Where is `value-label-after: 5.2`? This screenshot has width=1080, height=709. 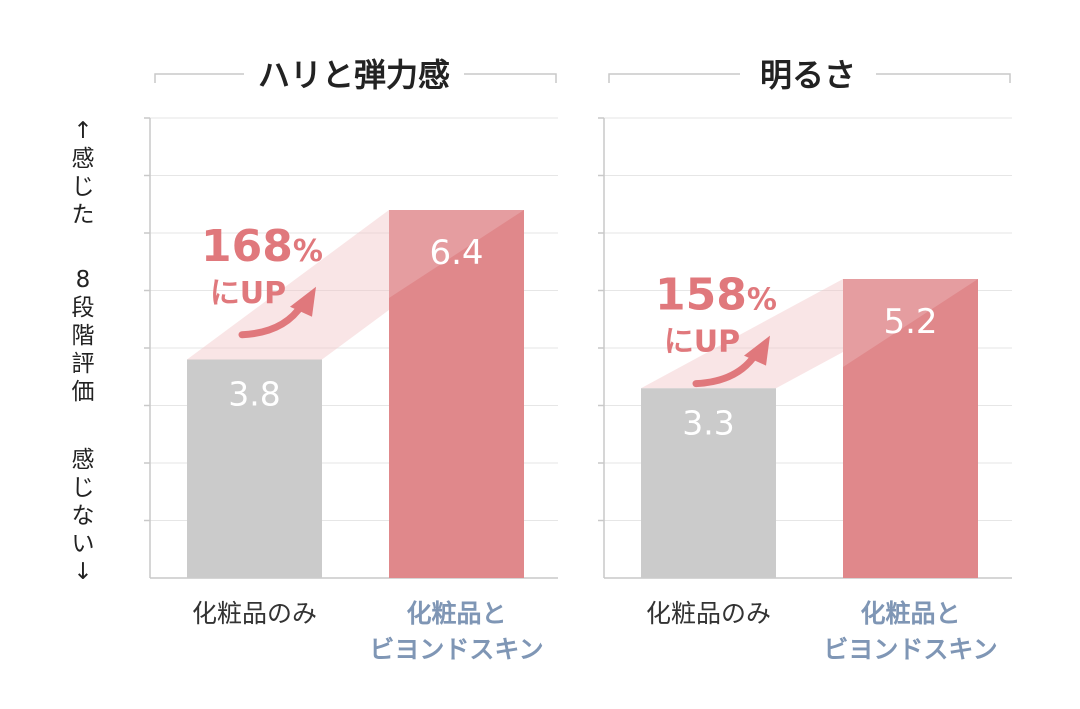
value-label-after: 5.2 is located at coordinates (910, 322).